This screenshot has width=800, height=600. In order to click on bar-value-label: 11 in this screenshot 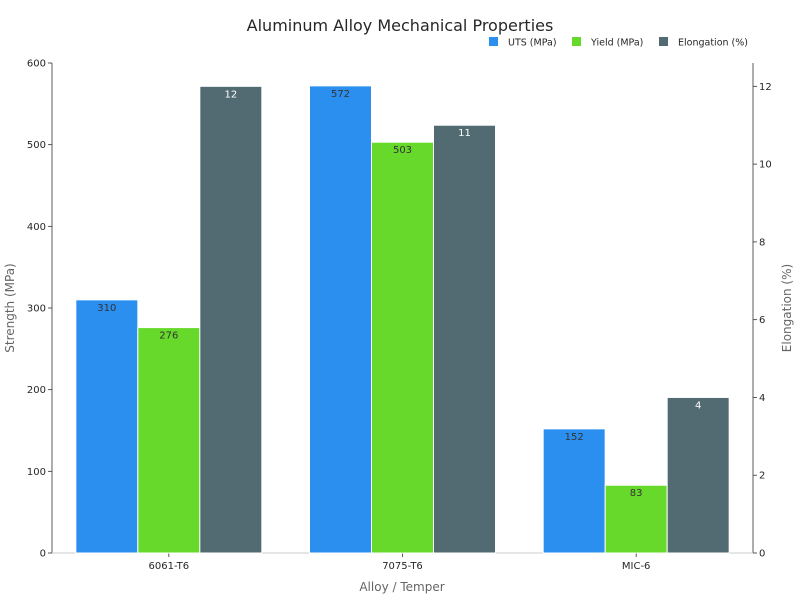, I will do `click(464, 133)`.